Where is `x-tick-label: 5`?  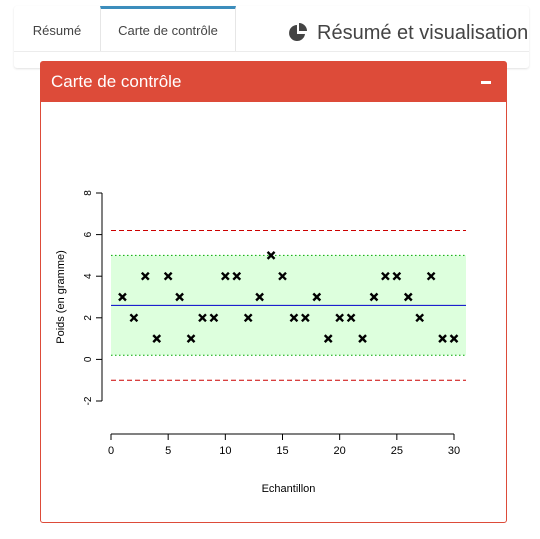
x-tick-label: 5 is located at coordinates (168, 451).